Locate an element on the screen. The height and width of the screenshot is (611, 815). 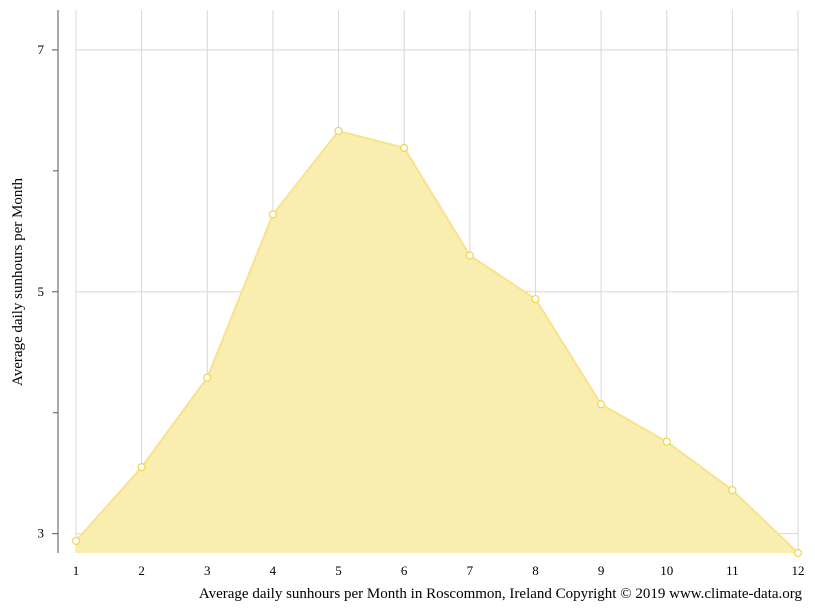
x-tick-label-3: 3 is located at coordinates (207, 570).